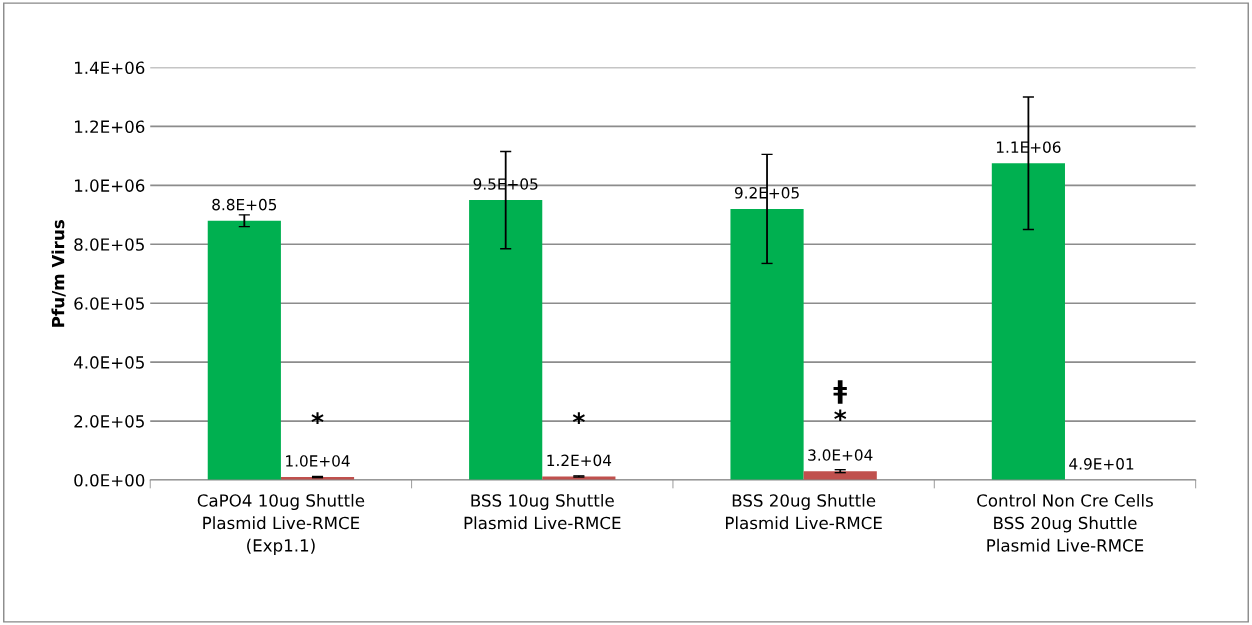 Image resolution: width=1252 pixels, height=625 pixels. What do you see at coordinates (244, 204) in the screenshot?
I see `data-label: 8.8E+05` at bounding box center [244, 204].